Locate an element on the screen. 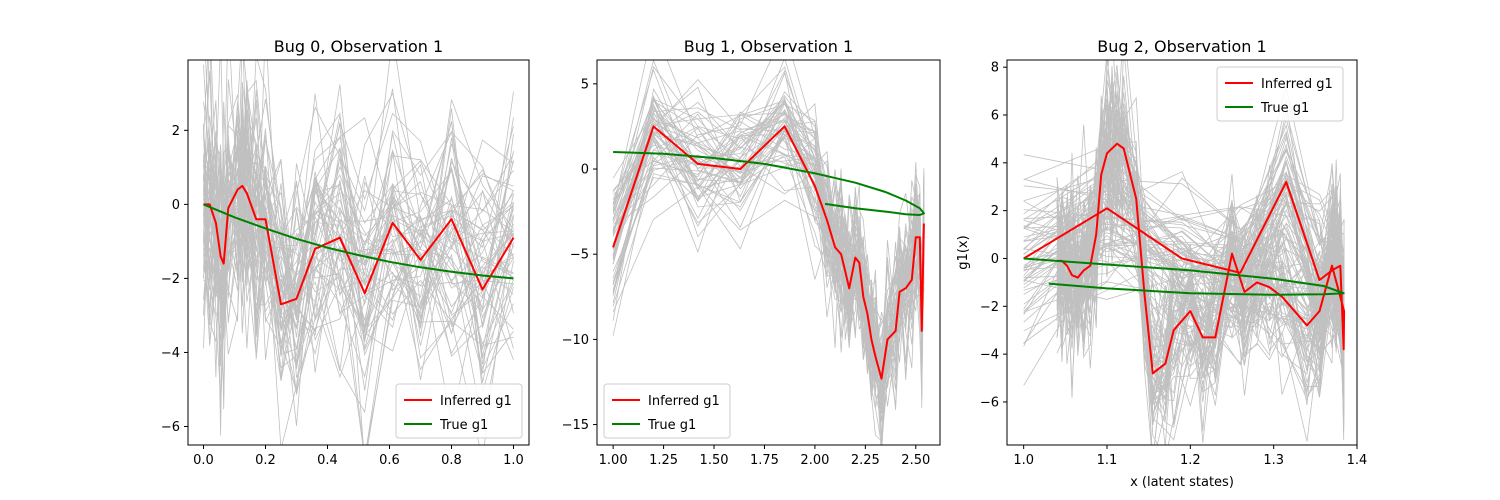  x-tick-label: 2.25 is located at coordinates (865, 460).